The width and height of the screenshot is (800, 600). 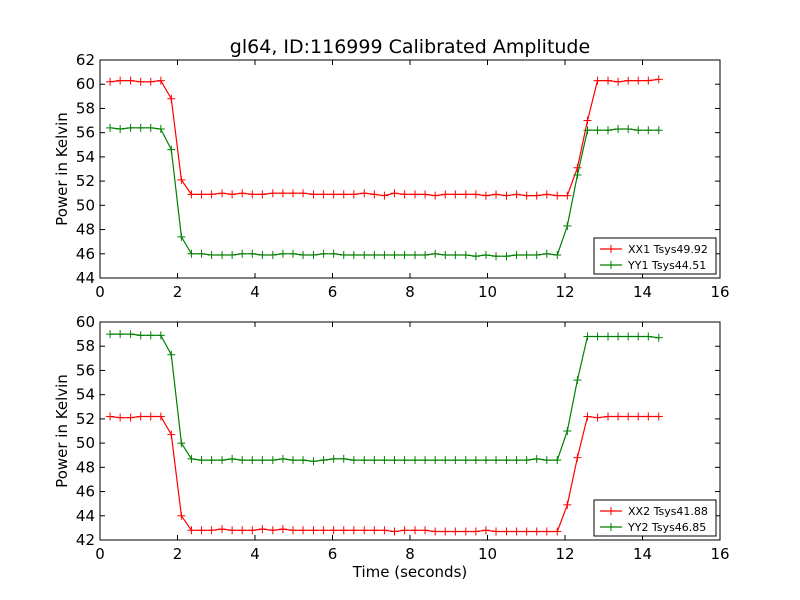 What do you see at coordinates (85, 516) in the screenshot?
I see `bottom-y-tick-label-1: 44` at bounding box center [85, 516].